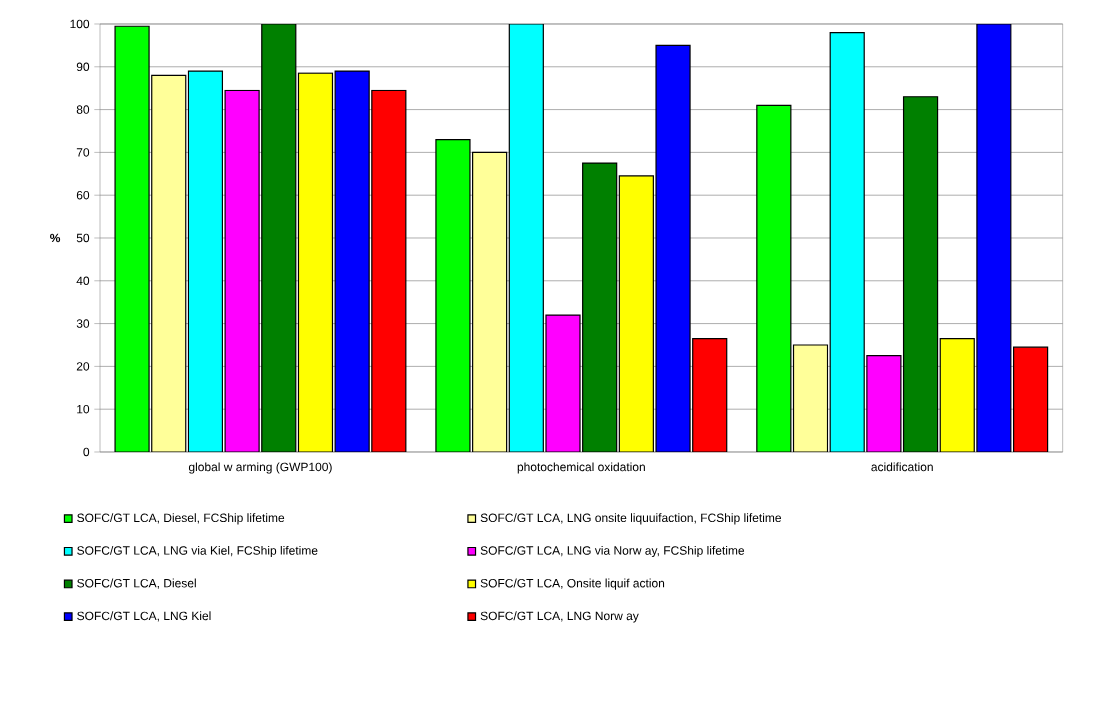 This screenshot has width=1100, height=709. What do you see at coordinates (136, 583) in the screenshot?
I see `legend-label: SOFC/GT LCA, Diesel` at bounding box center [136, 583].